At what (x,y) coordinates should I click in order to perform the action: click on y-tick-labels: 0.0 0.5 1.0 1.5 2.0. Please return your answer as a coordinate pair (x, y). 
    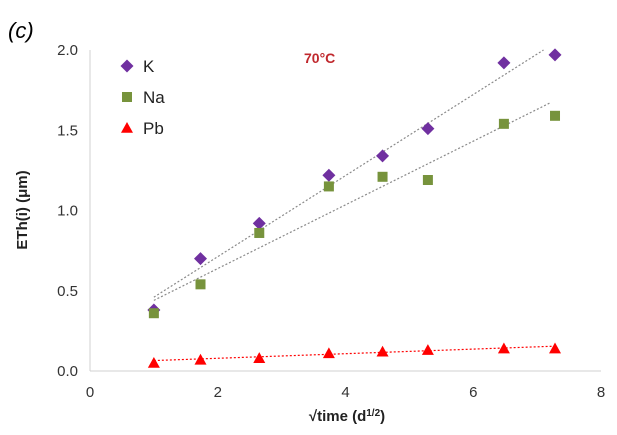
    Looking at the image, I should click on (67, 211).